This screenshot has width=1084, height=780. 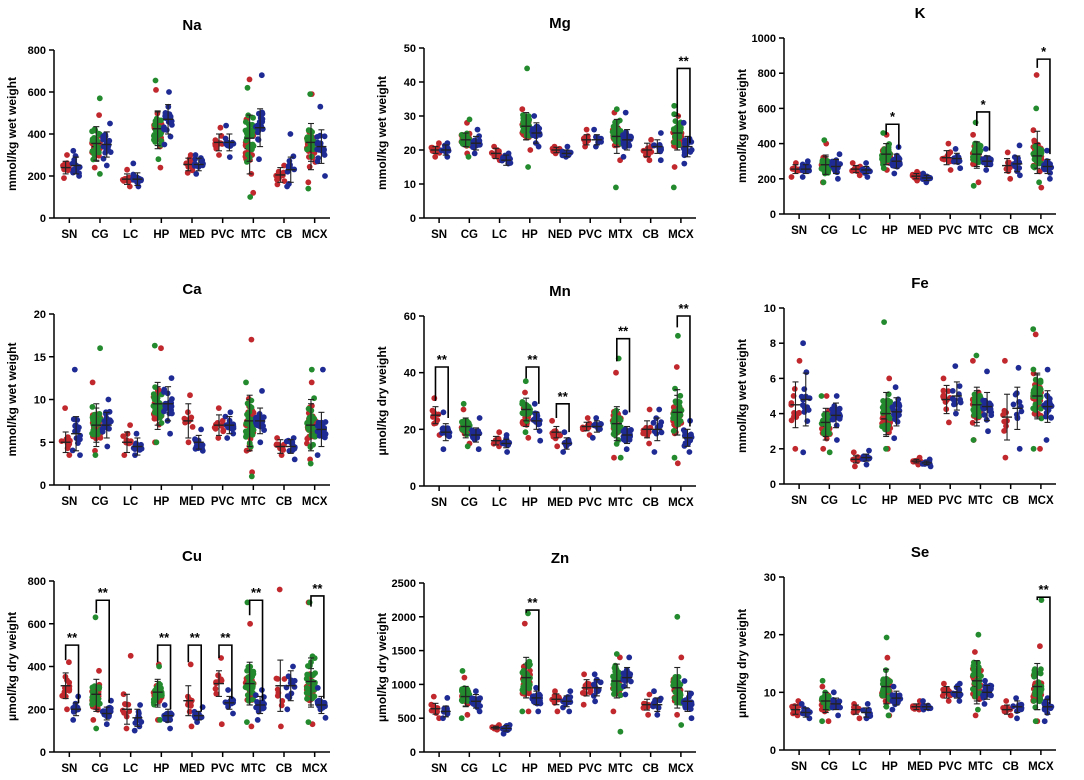 I want to click on y-tick-label: 20, so click(x=770, y=636).